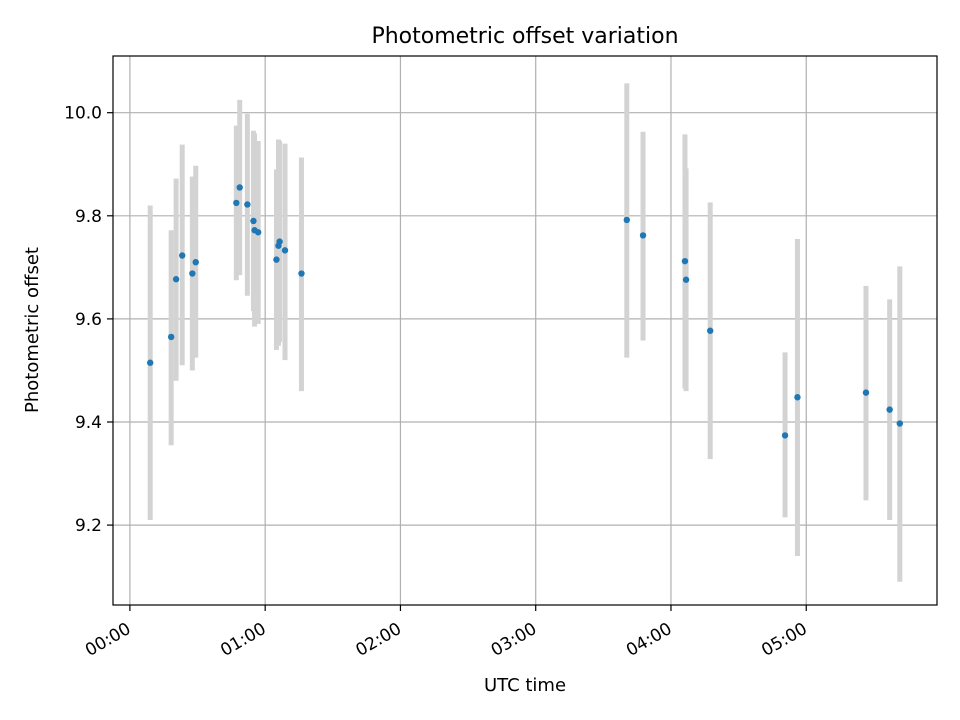  Describe the element at coordinates (83, 114) in the screenshot. I see `y-tick-label: 10.0` at that location.